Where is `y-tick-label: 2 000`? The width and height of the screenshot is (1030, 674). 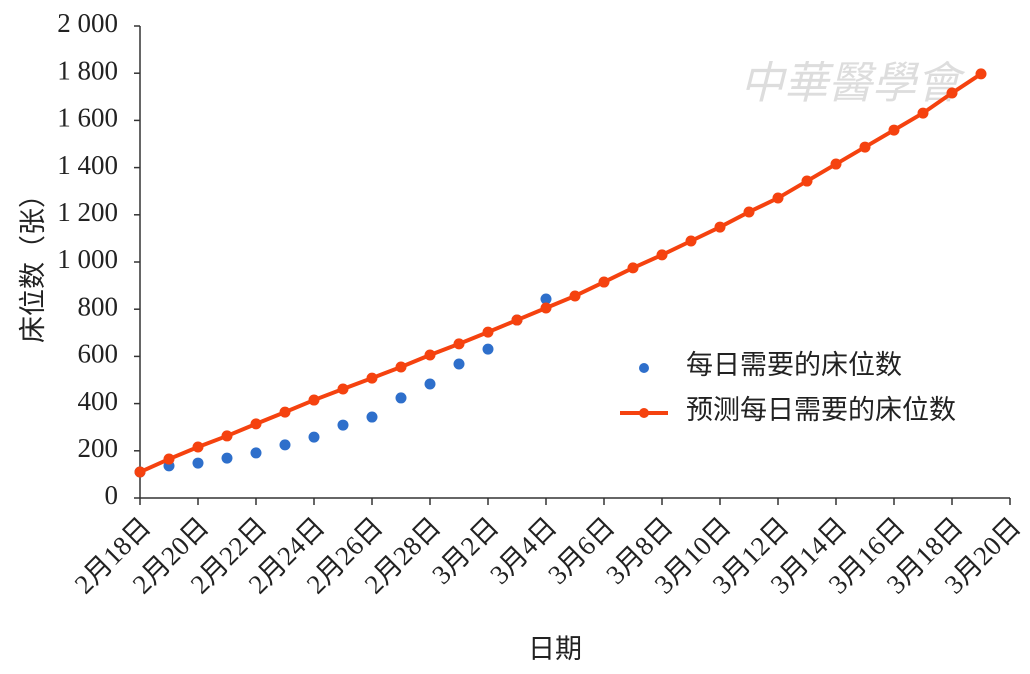
y-tick-label: 2 000 is located at coordinates (87, 23).